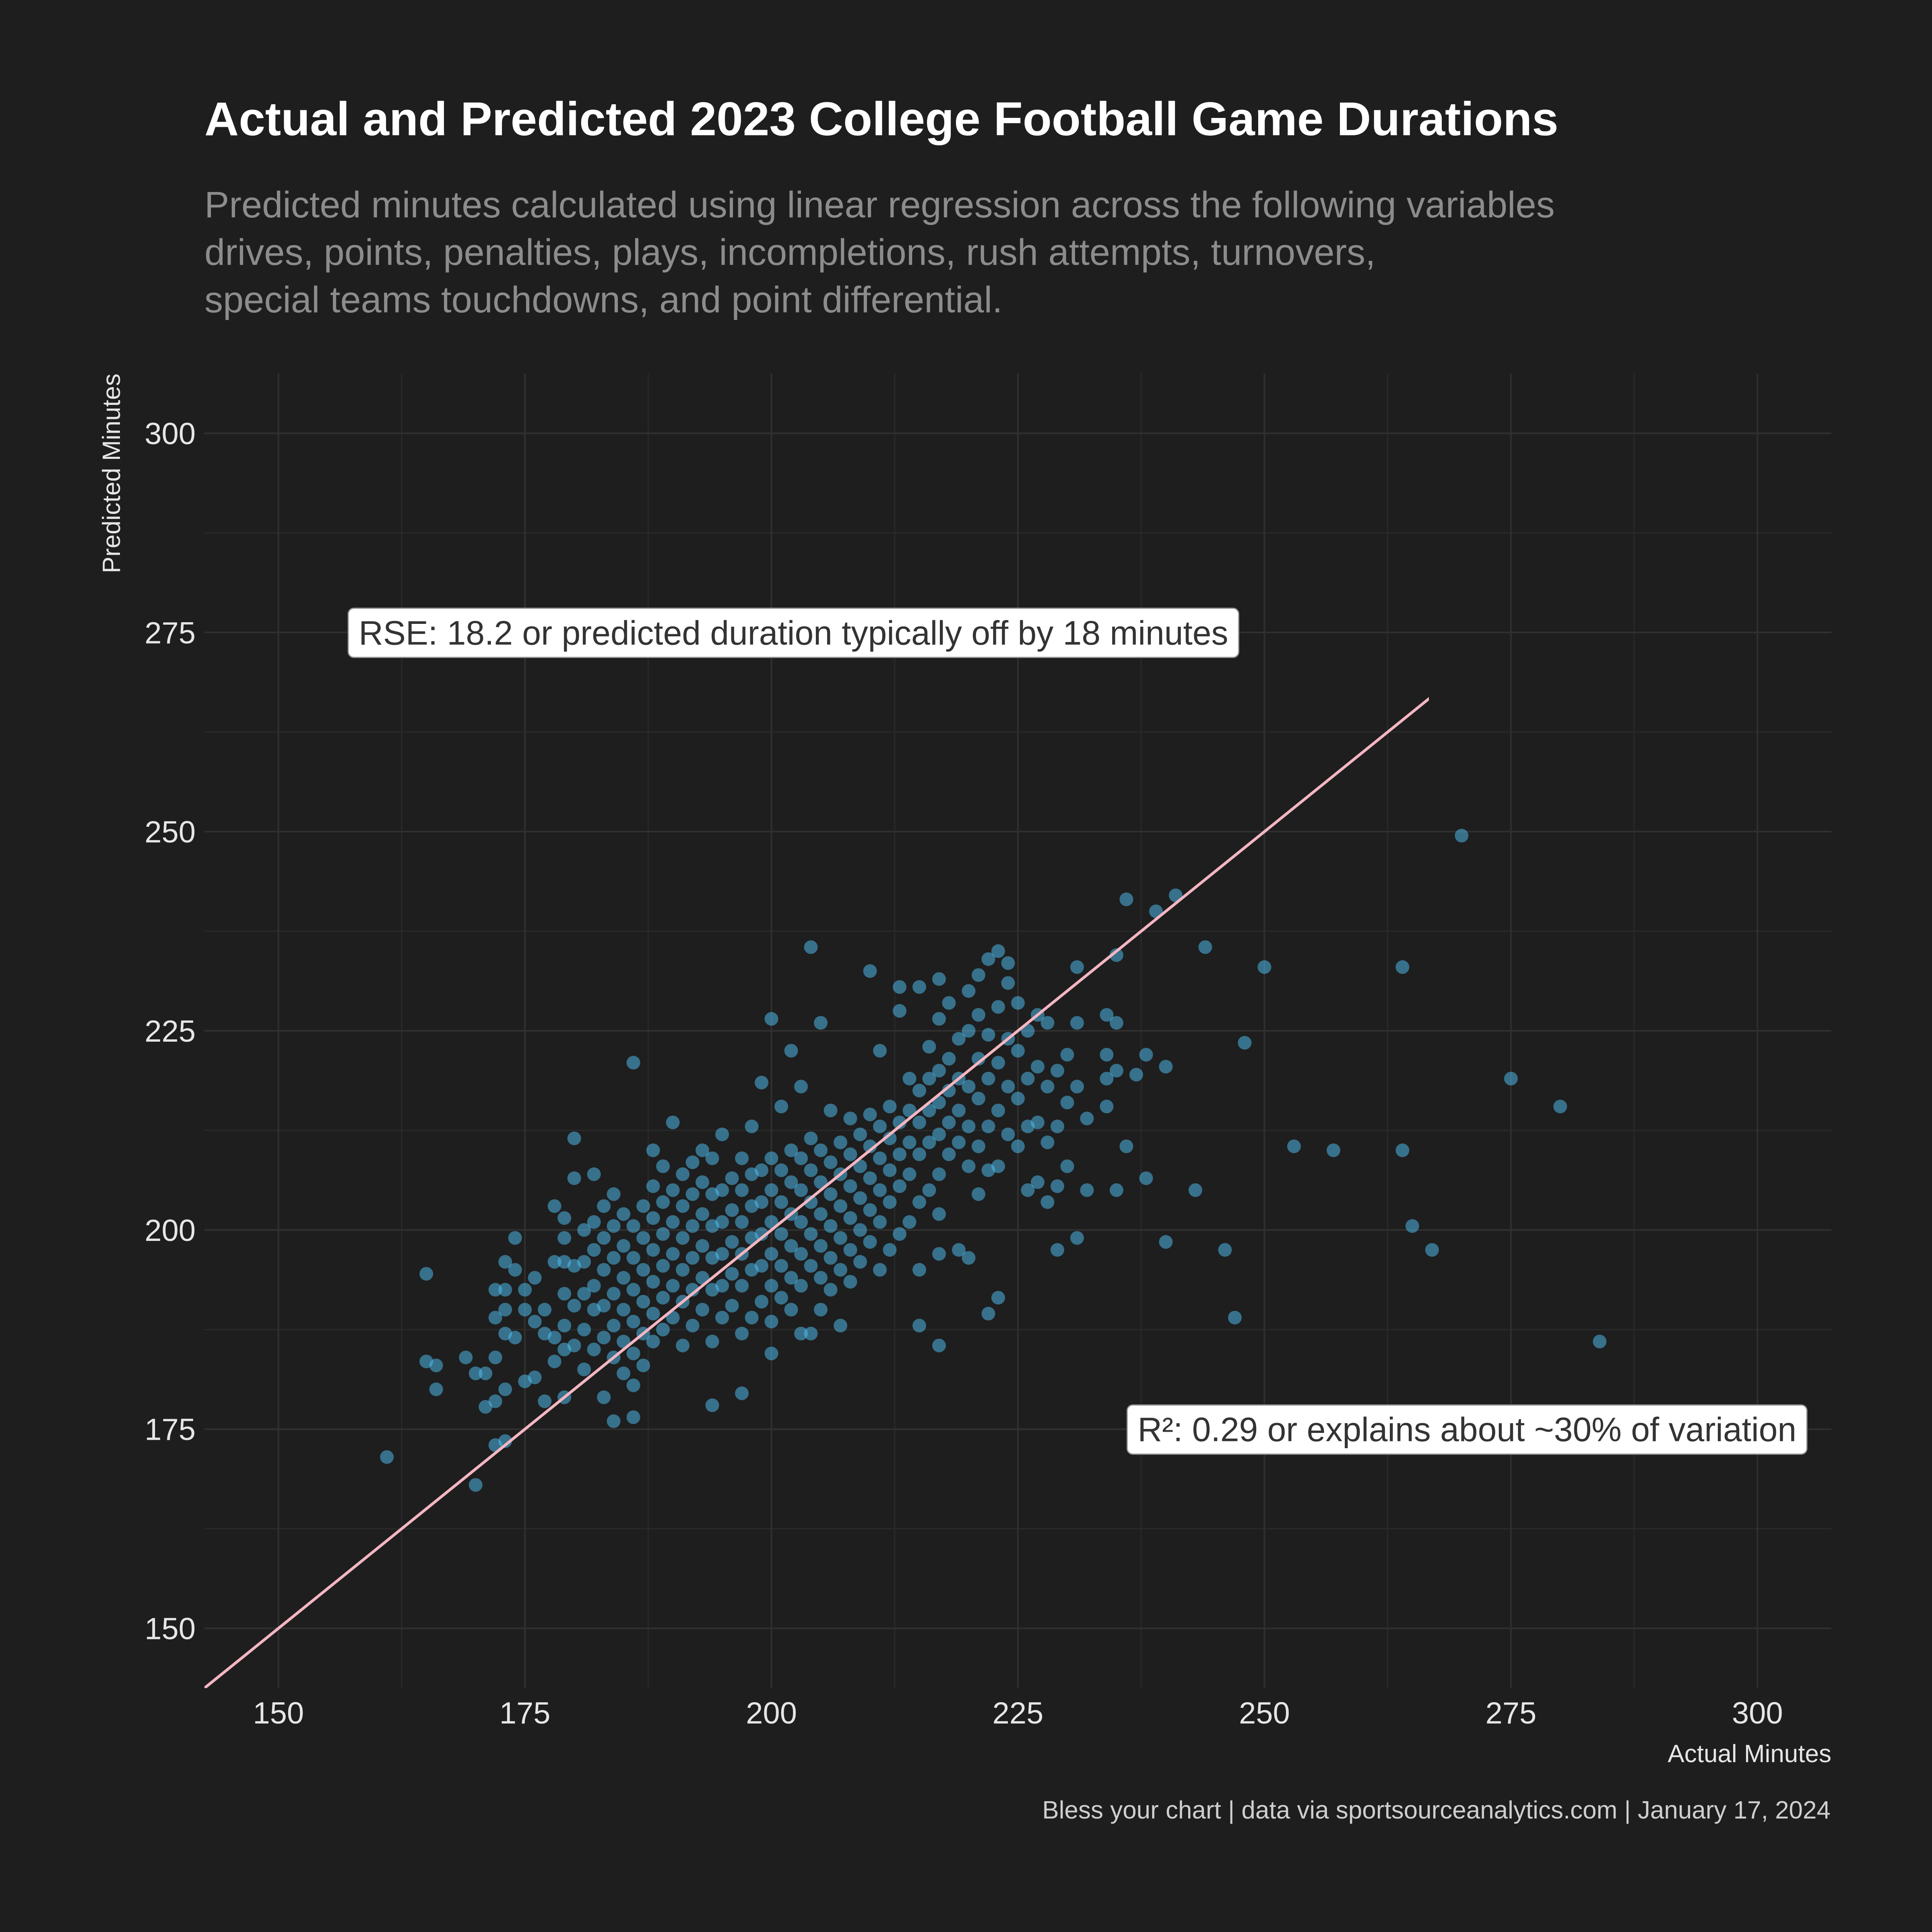 The height and width of the screenshot is (1932, 1932). I want to click on x-tick-label: 150, so click(278, 1713).